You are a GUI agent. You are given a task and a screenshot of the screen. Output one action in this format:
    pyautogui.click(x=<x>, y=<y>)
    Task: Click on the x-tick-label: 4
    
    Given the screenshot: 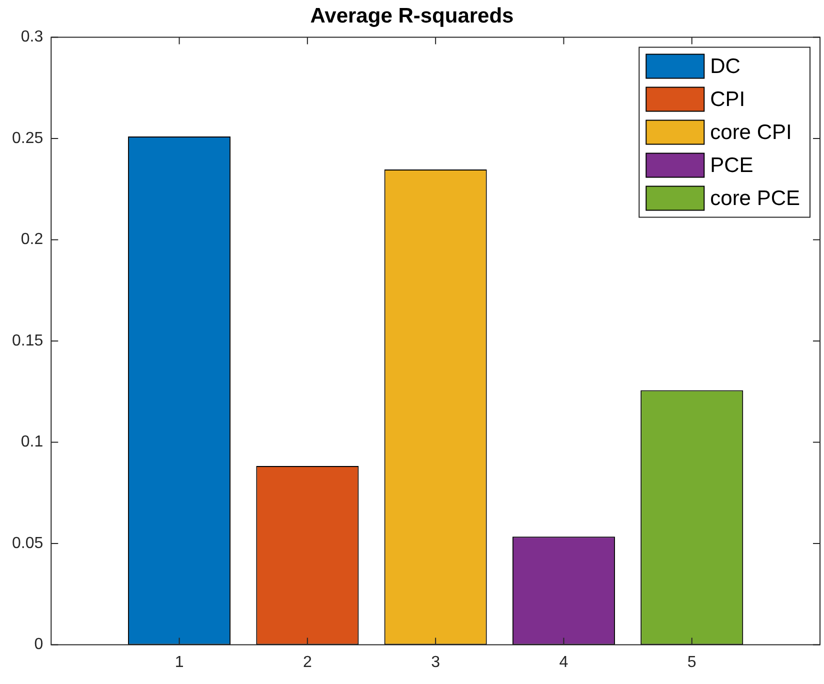 What is the action you would take?
    pyautogui.click(x=563, y=662)
    